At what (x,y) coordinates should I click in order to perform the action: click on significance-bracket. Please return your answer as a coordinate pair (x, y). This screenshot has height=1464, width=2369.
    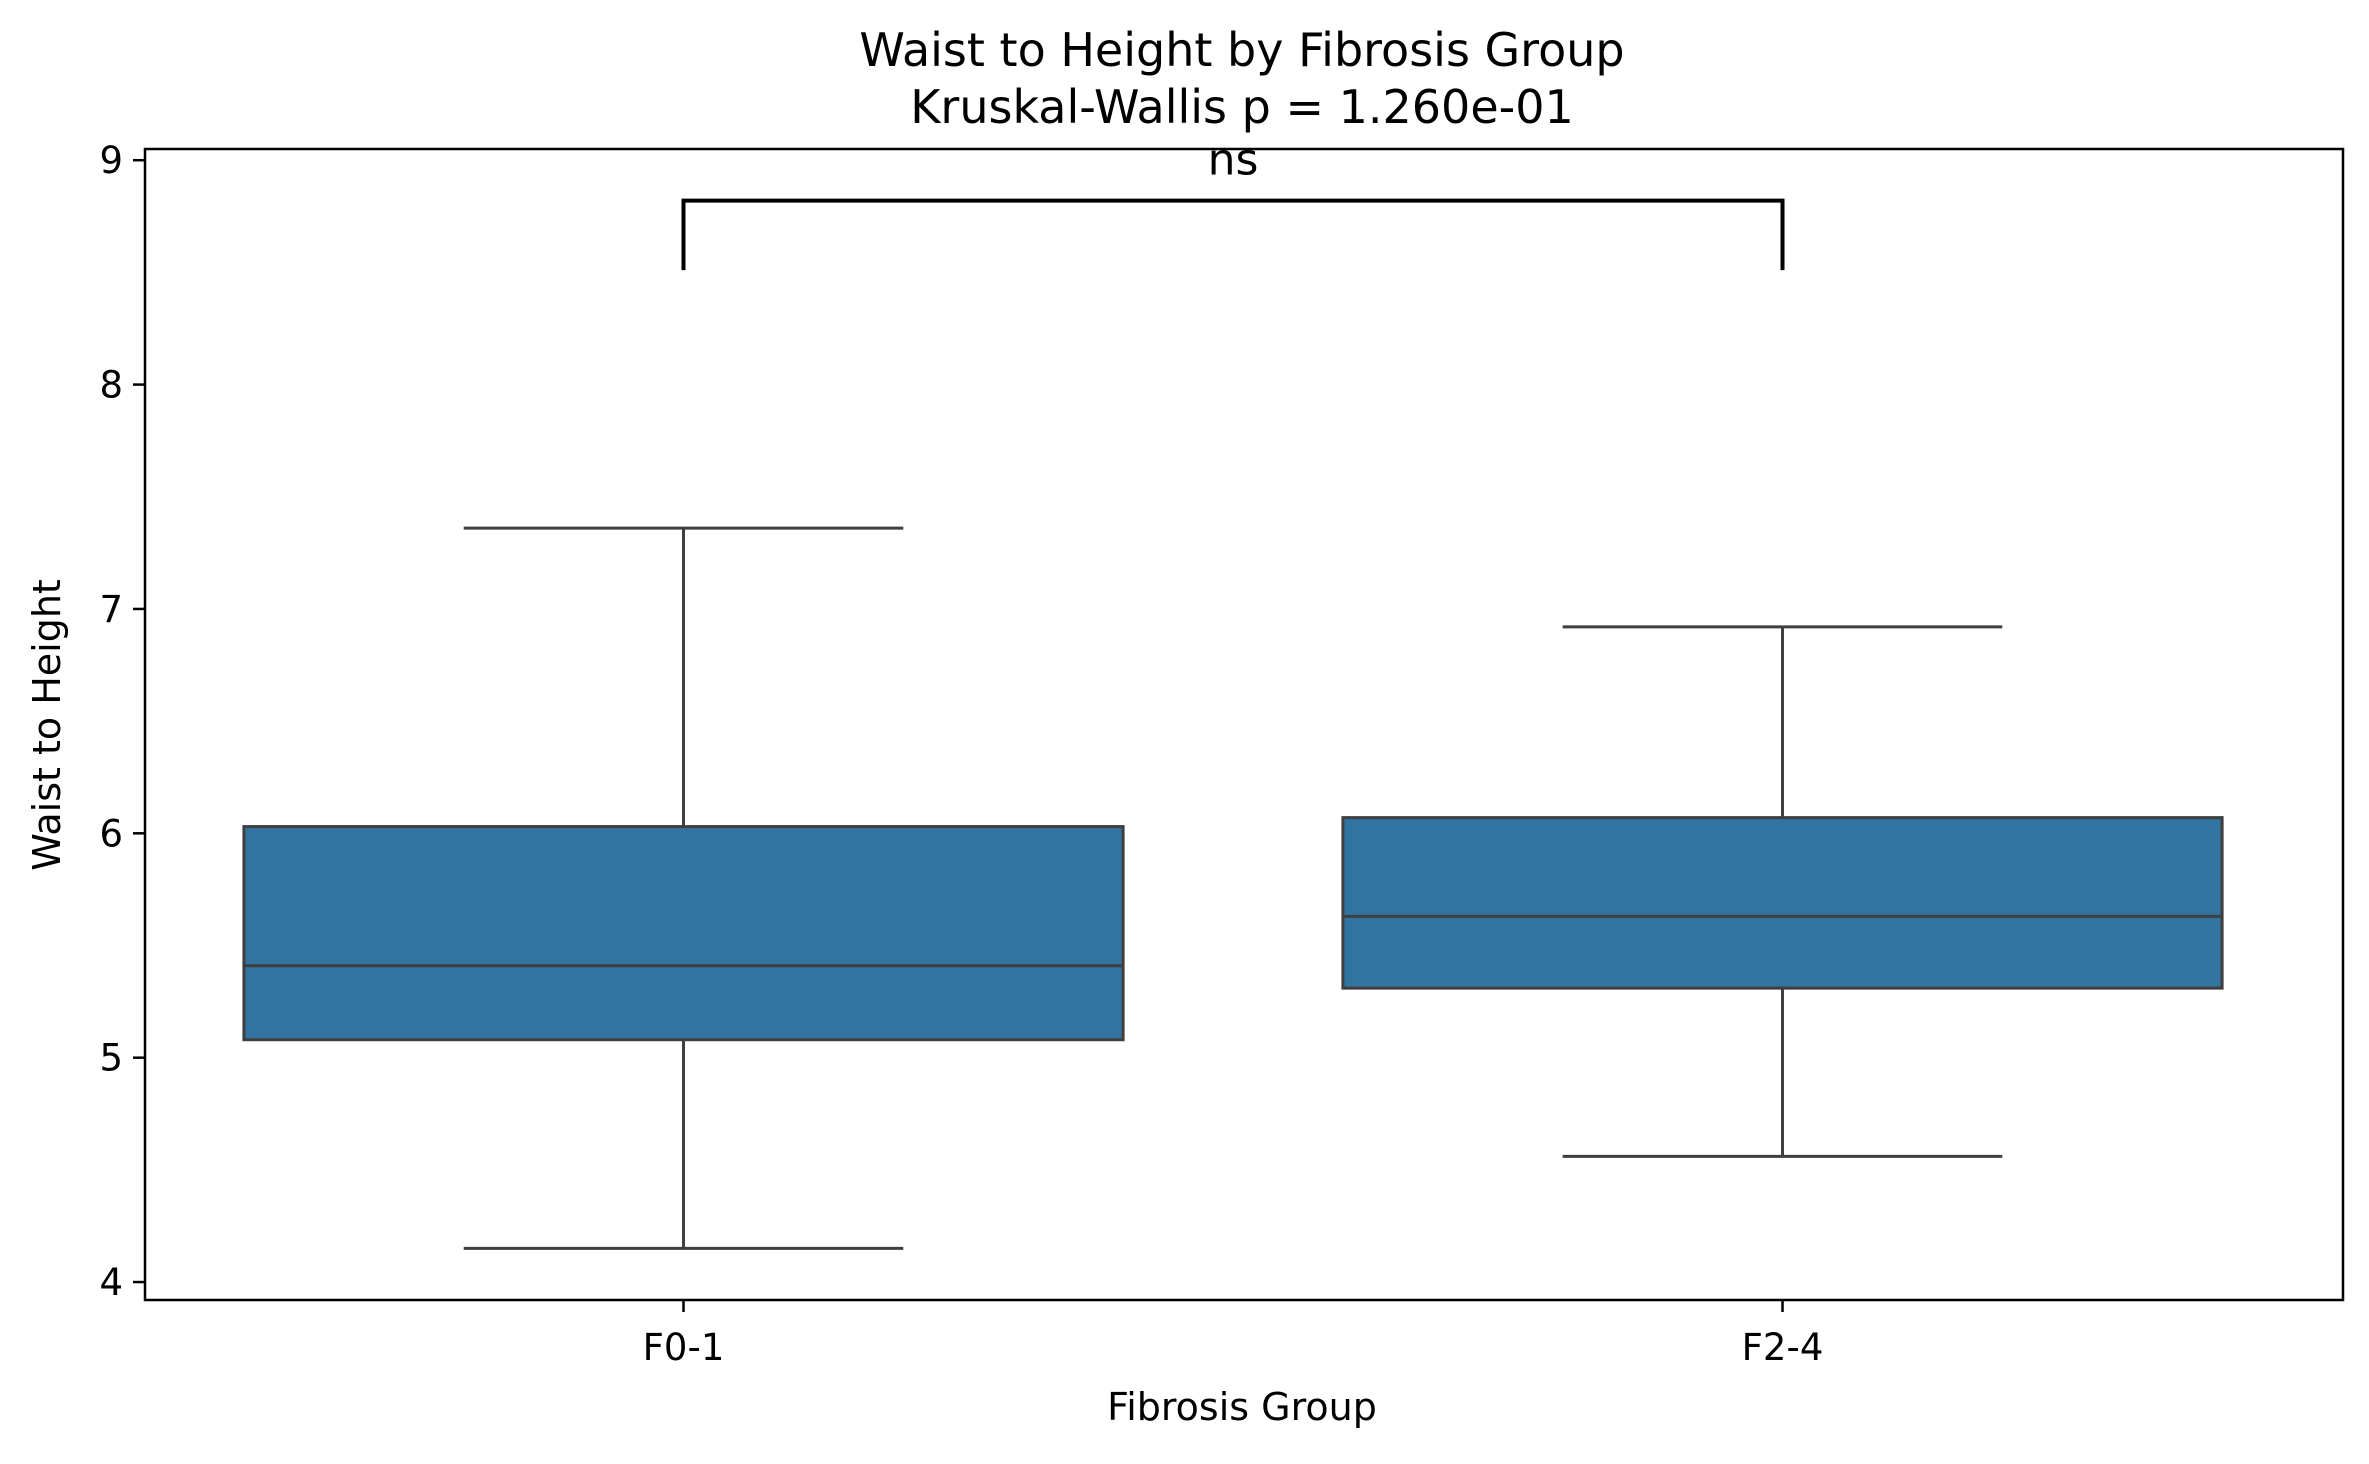
    Looking at the image, I should click on (1233, 234).